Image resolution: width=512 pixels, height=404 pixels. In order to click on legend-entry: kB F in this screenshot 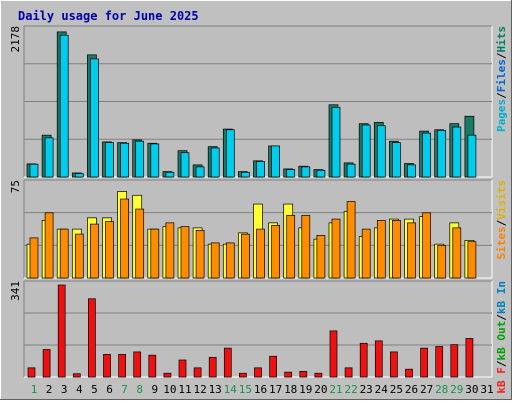, I will do `click(501, 380)`.